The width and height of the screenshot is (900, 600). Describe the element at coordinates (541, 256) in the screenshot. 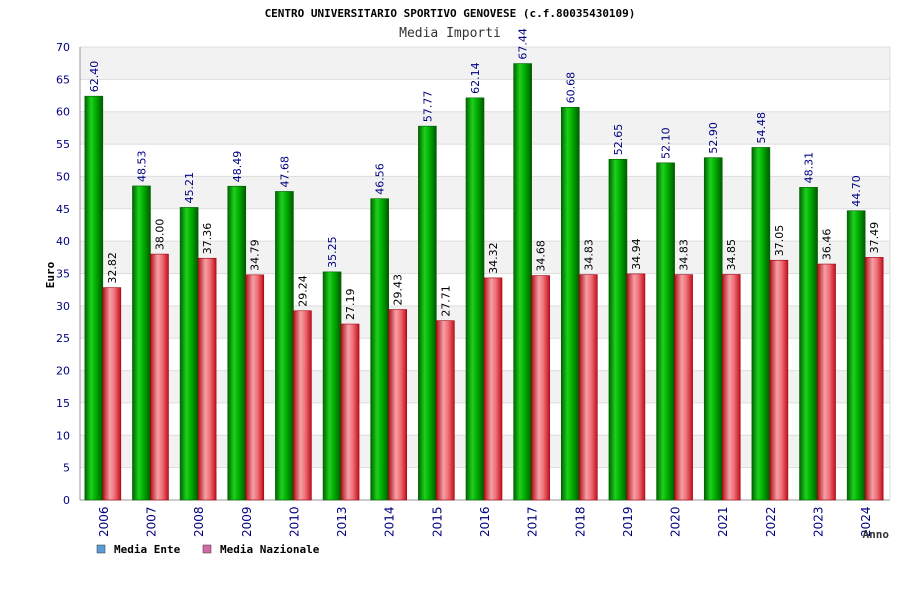

I see `data-label-media-nazionale: 34.68` at that location.